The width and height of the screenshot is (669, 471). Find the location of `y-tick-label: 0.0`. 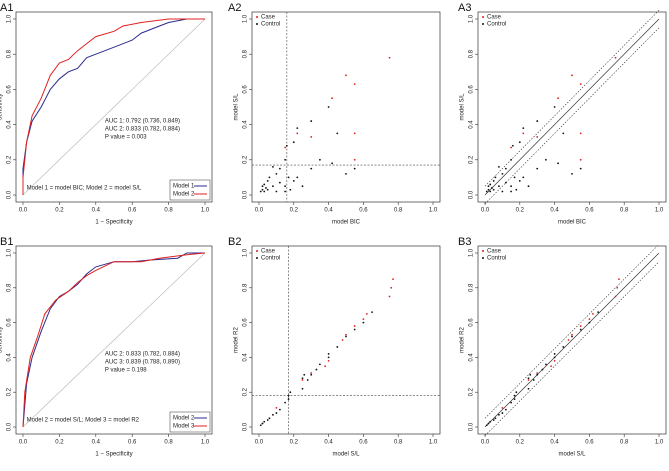

y-tick-label: 0.0 is located at coordinates (472, 194).